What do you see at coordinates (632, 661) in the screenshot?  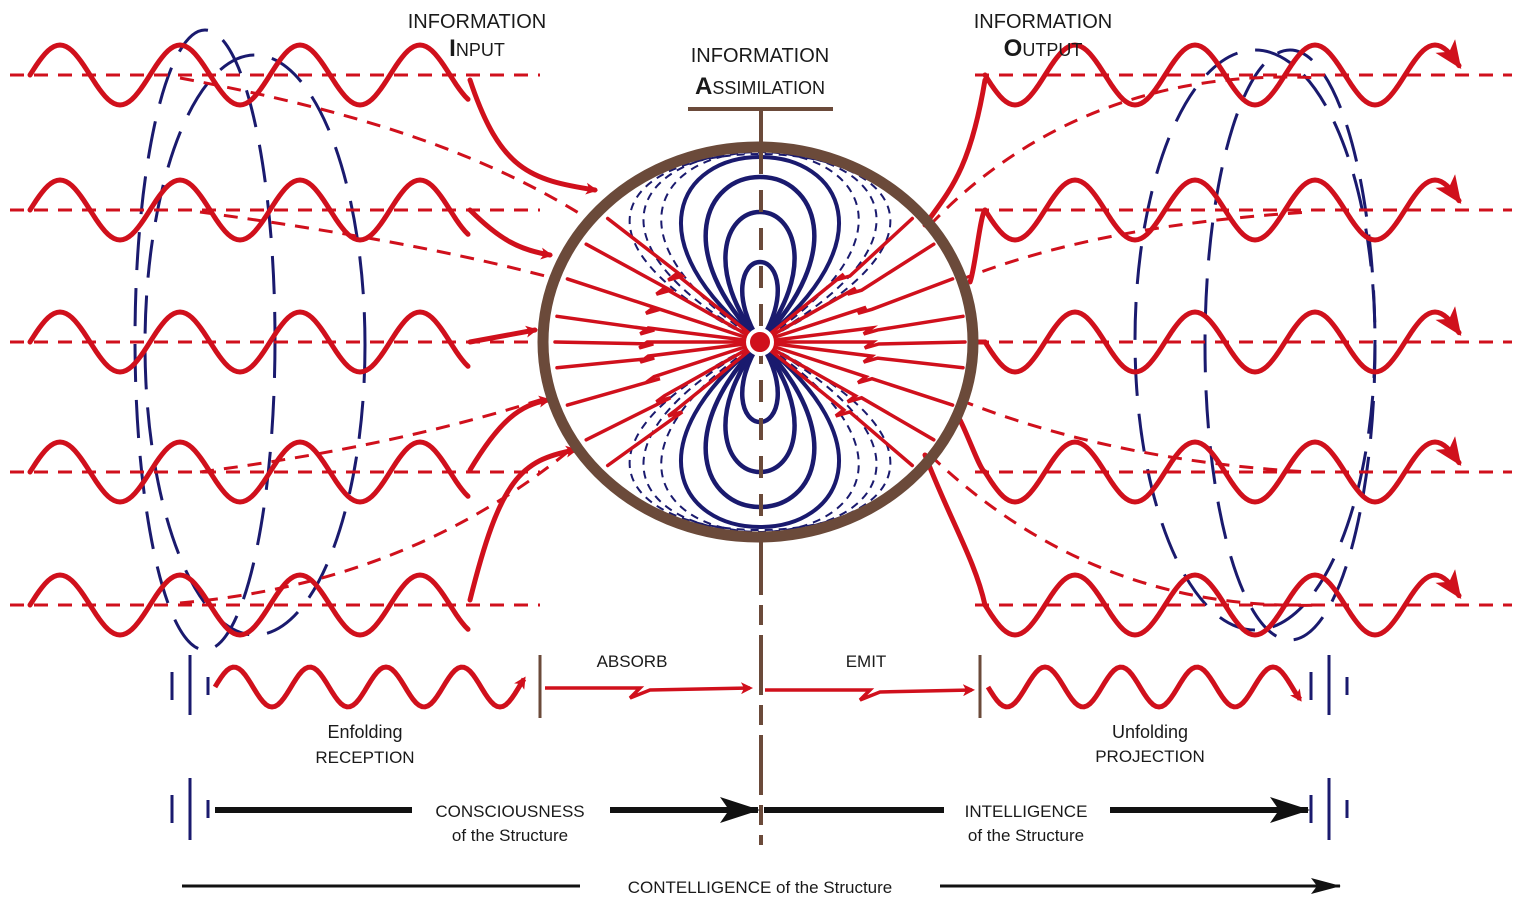 I see `absorb-label: ABSORB` at bounding box center [632, 661].